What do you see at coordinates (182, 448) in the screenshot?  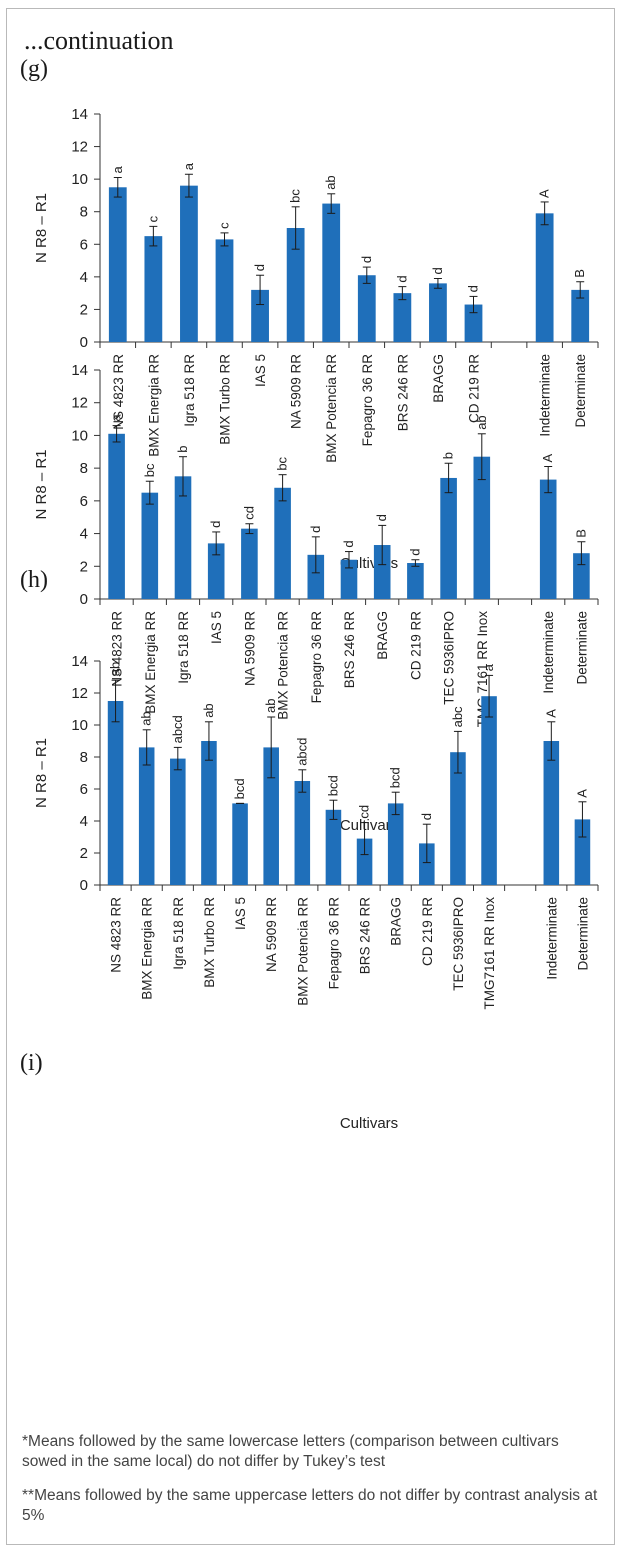 I see `significance-letter: b` at bounding box center [182, 448].